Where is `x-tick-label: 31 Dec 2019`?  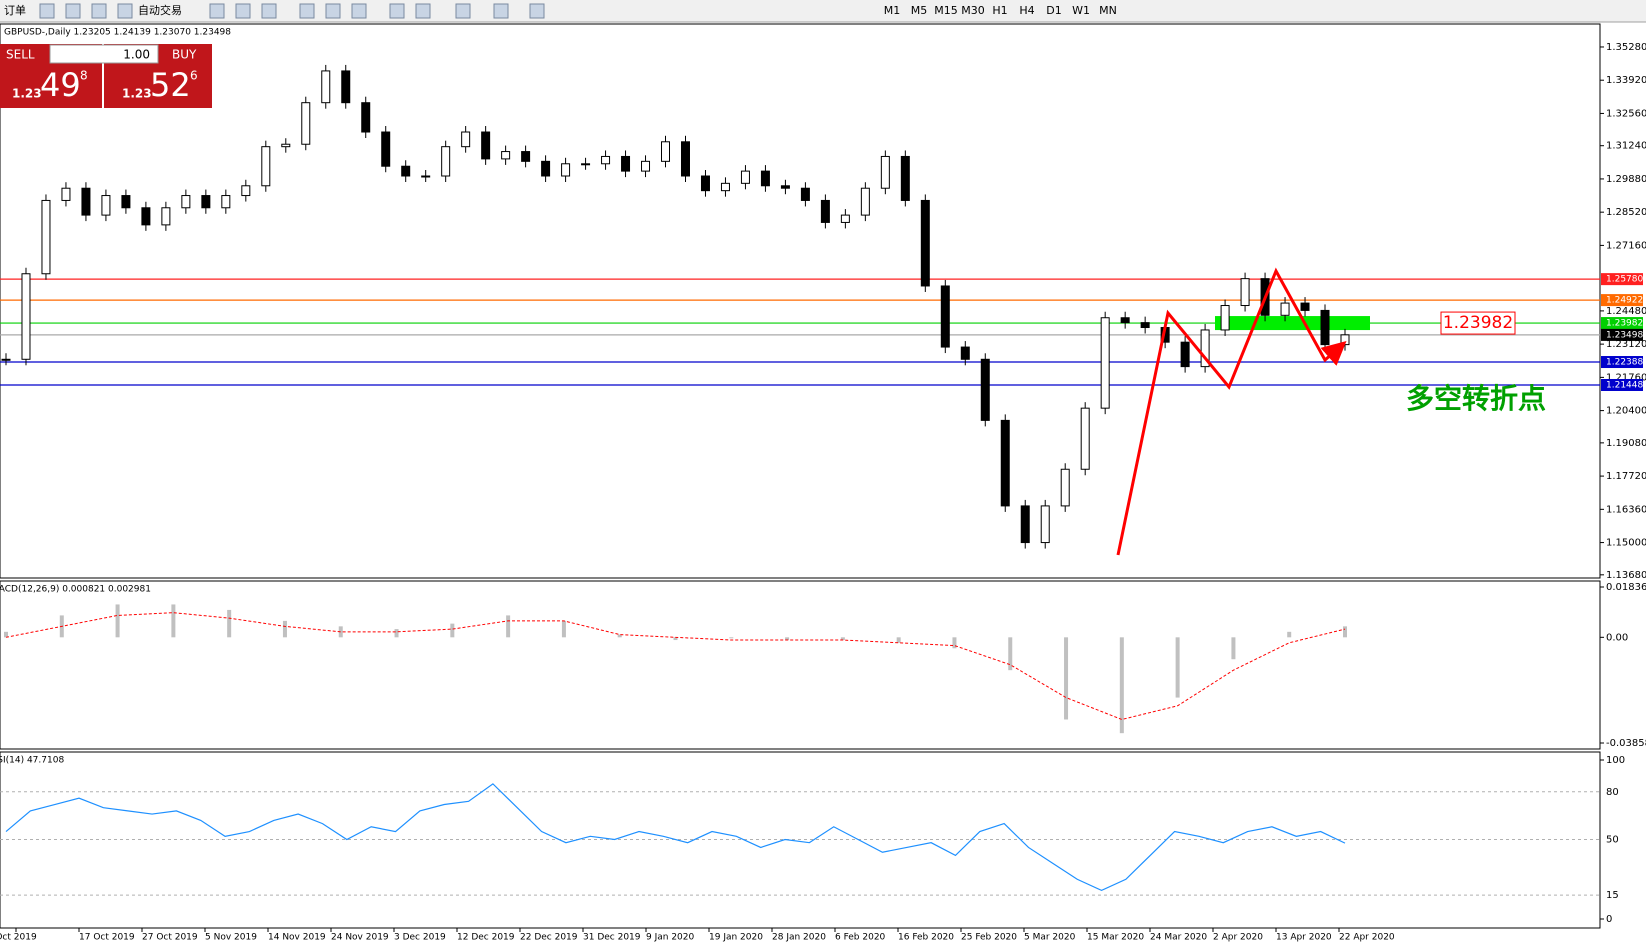 x-tick-label: 31 Dec 2019 is located at coordinates (612, 938).